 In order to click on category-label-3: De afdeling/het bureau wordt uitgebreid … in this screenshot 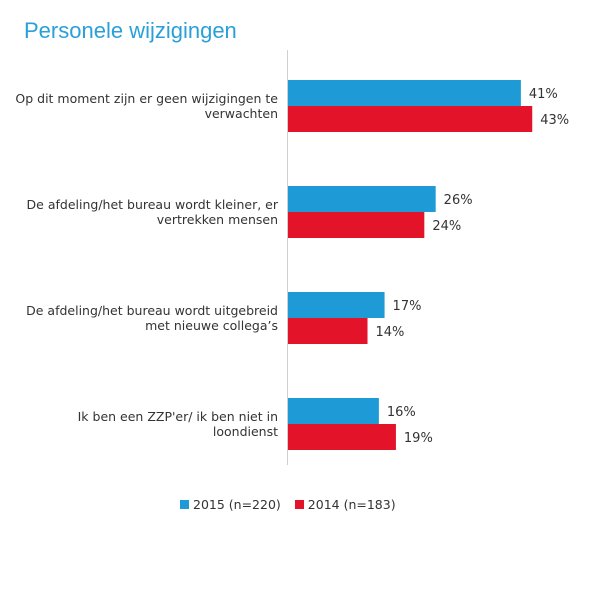, I will do `click(139, 318)`.